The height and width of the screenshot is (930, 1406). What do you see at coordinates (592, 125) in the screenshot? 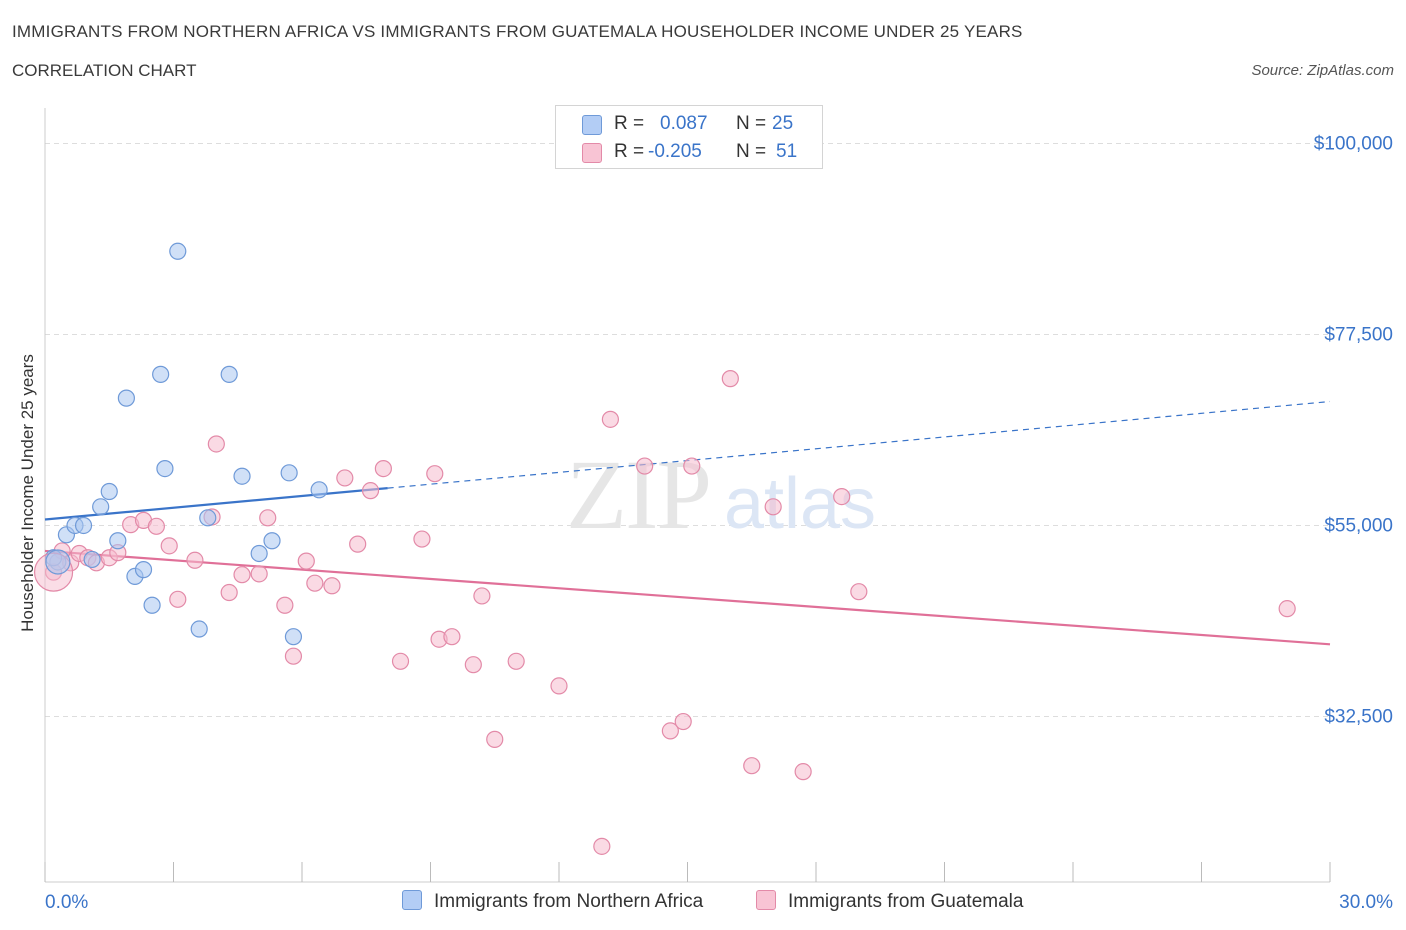
I see `legend-swatch-blue` at bounding box center [592, 125].